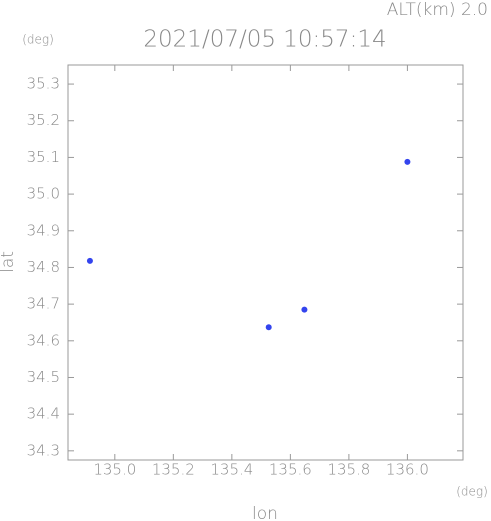  I want to click on x-axis-label: lon, so click(265, 512).